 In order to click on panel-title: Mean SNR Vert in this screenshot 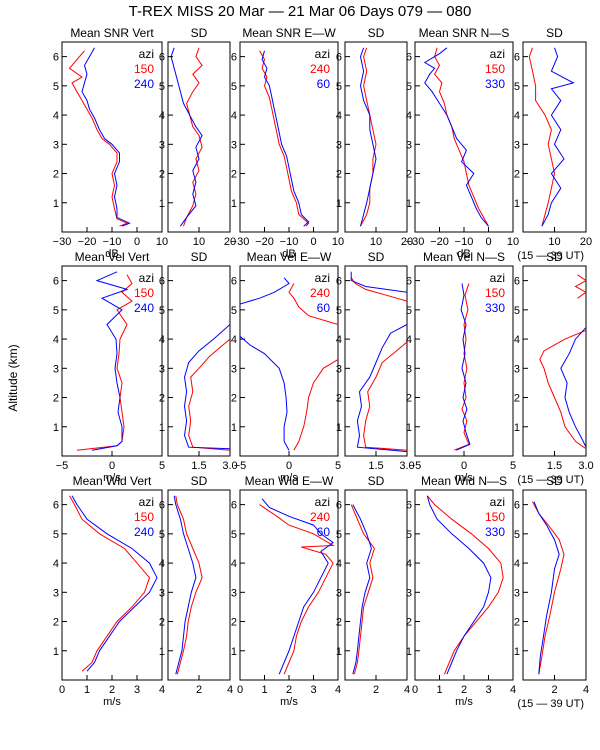, I will do `click(112, 33)`.